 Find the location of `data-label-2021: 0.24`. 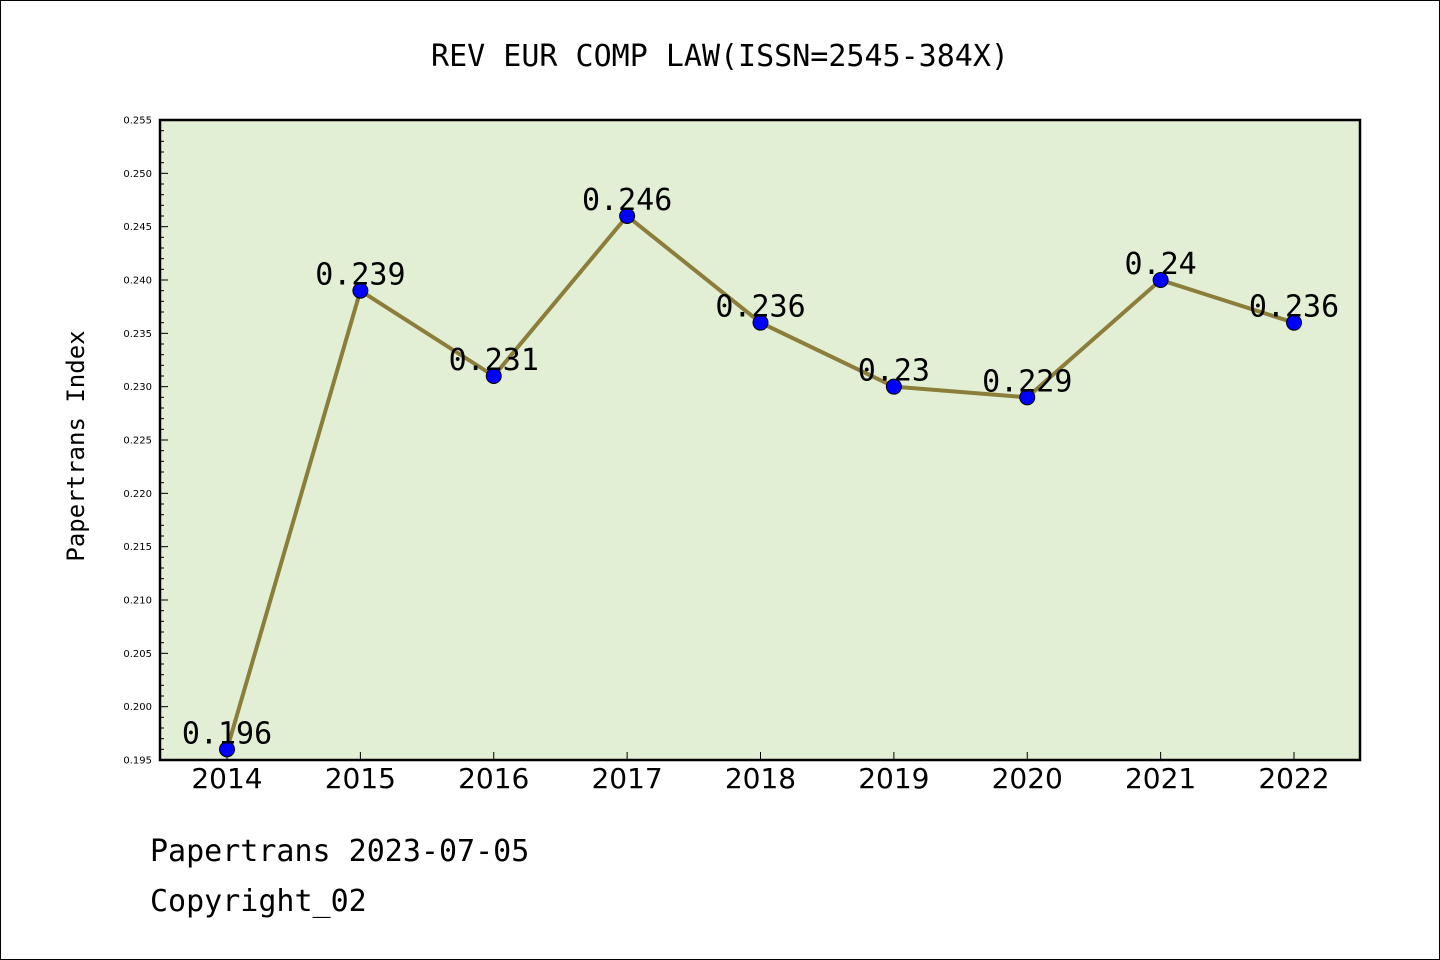

data-label-2021: 0.24 is located at coordinates (1161, 264).